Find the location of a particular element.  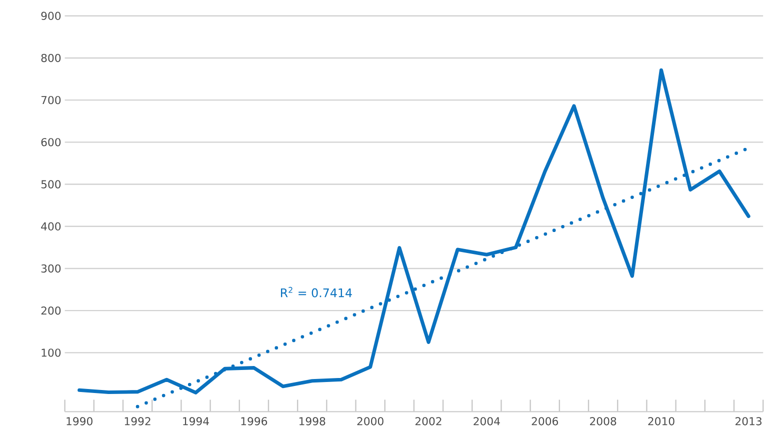

x-tick-label: 2008 is located at coordinates (603, 421).